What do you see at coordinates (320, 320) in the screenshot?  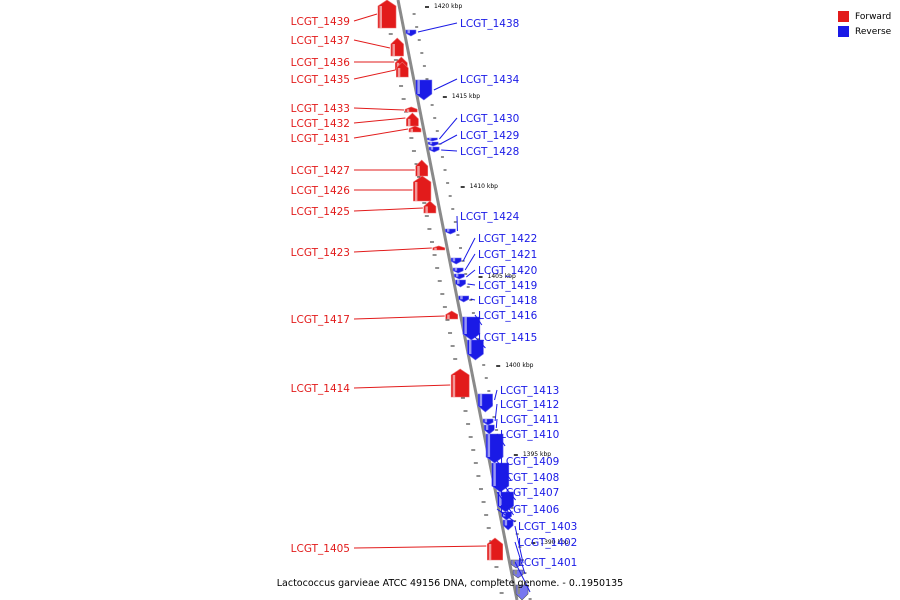 I see `gene-label-forward: LCGT_1417` at bounding box center [320, 320].